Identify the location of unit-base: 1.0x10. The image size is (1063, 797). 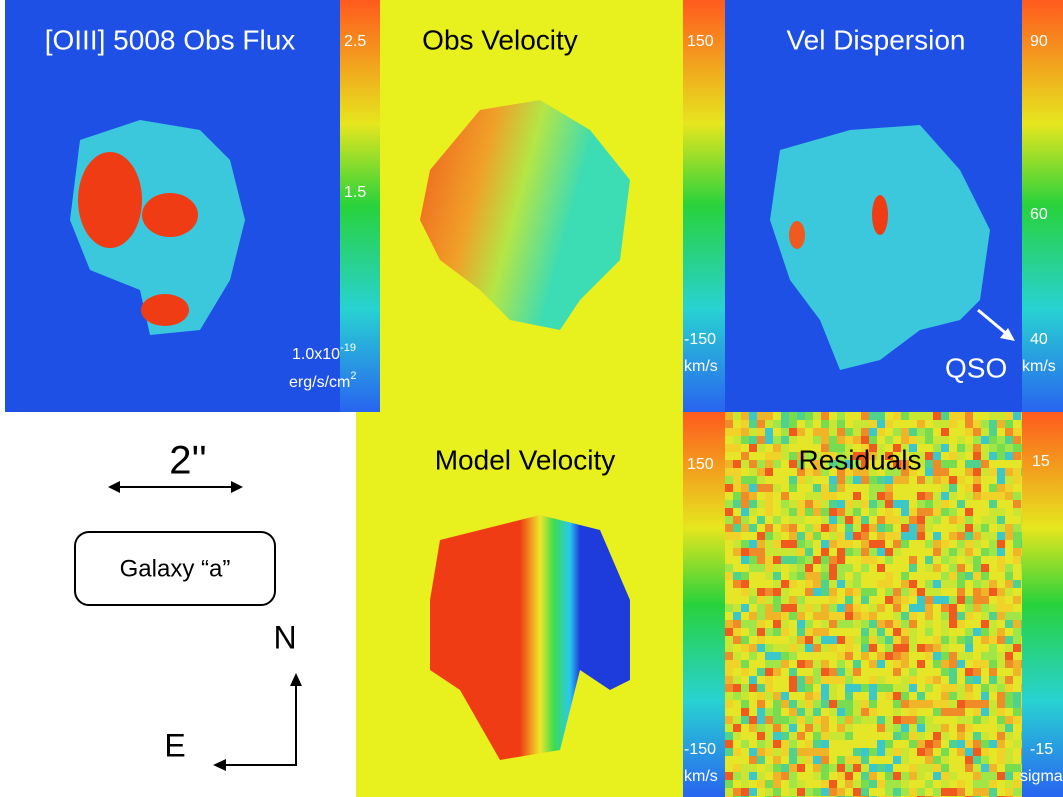
(316, 354).